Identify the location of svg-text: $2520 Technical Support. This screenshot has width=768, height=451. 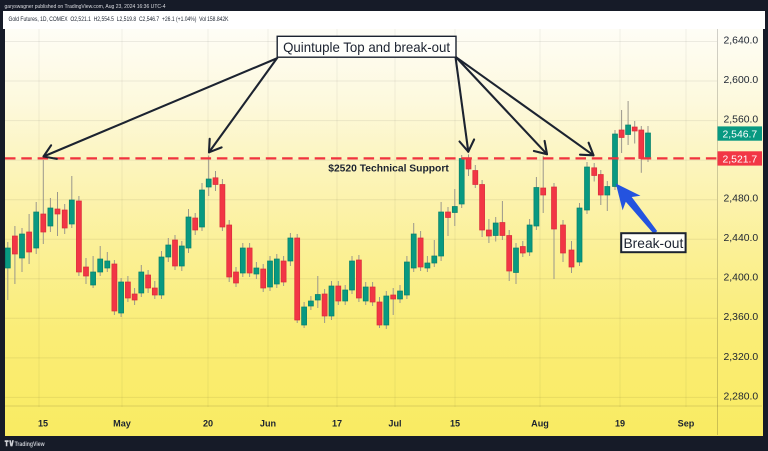
(388, 169).